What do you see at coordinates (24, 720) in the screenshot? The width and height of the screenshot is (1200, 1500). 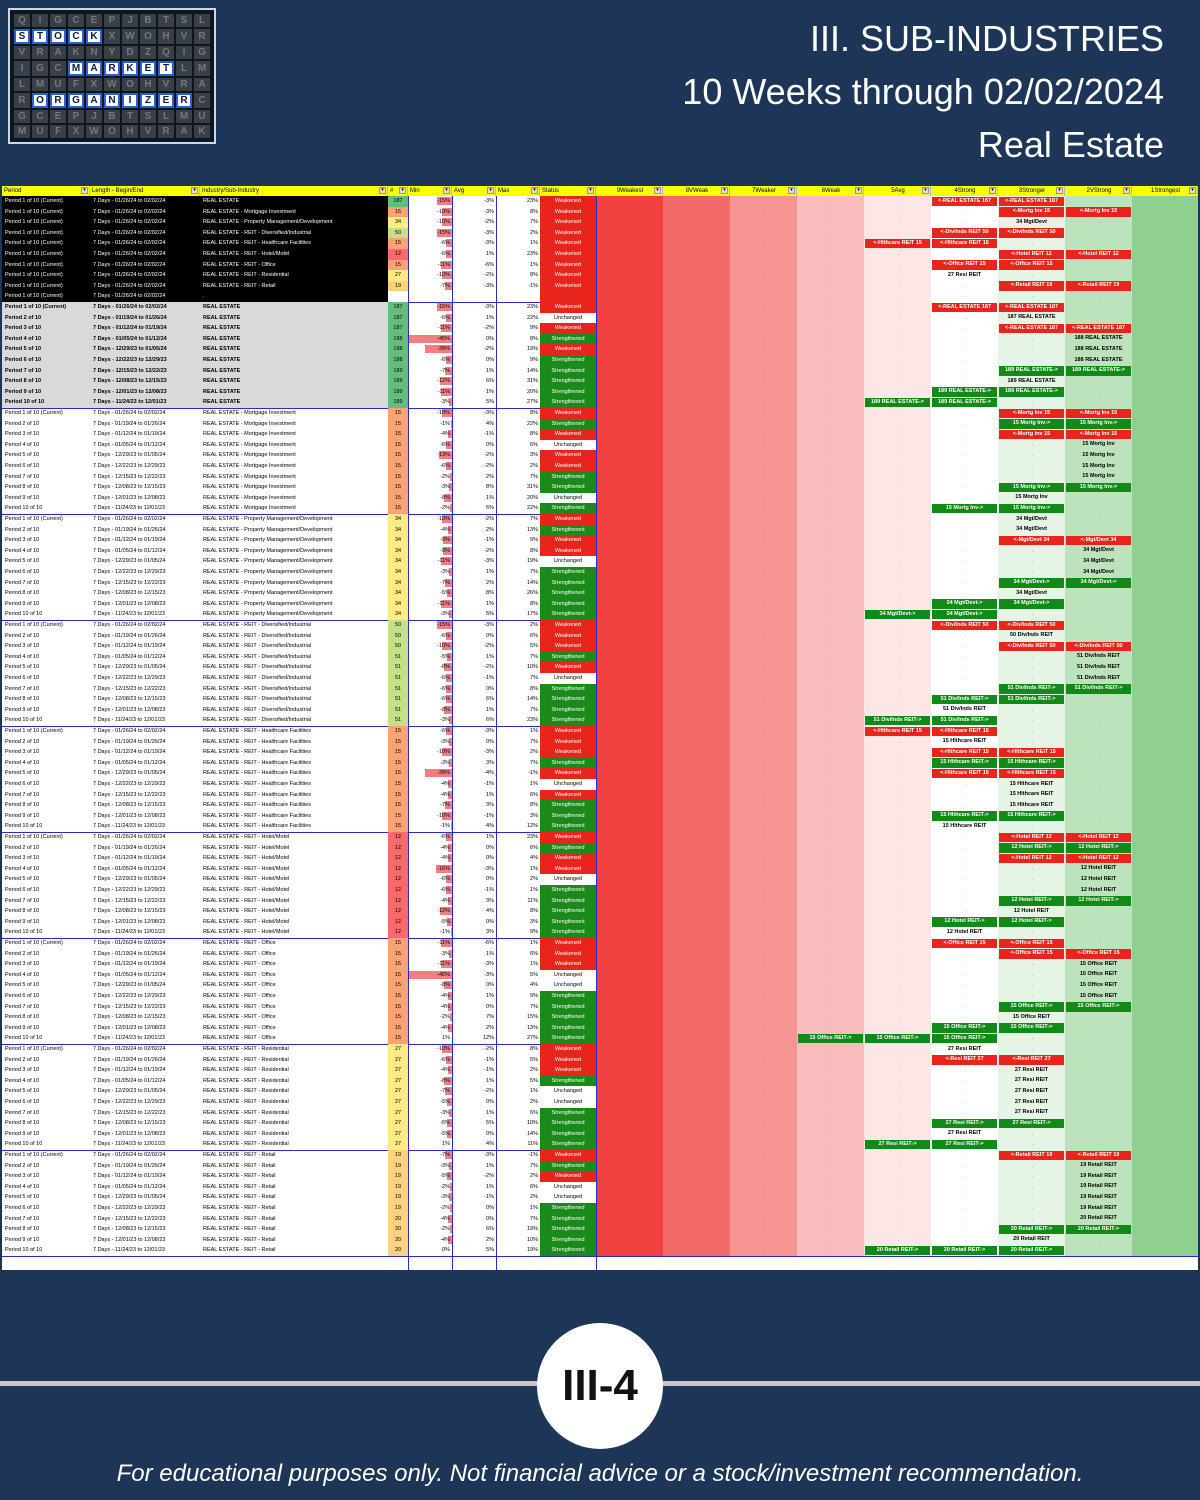 I see `period-cell: Period 10 of 10` at bounding box center [24, 720].